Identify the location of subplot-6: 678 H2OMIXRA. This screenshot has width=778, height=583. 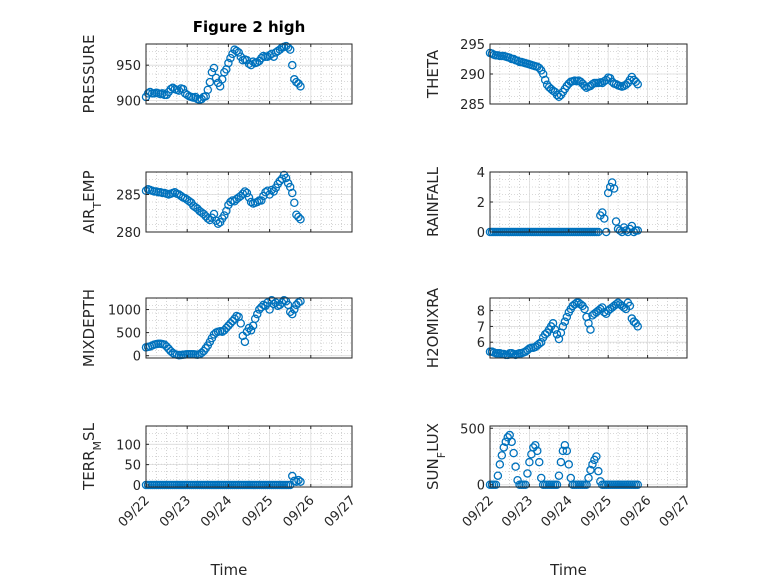
(556, 327).